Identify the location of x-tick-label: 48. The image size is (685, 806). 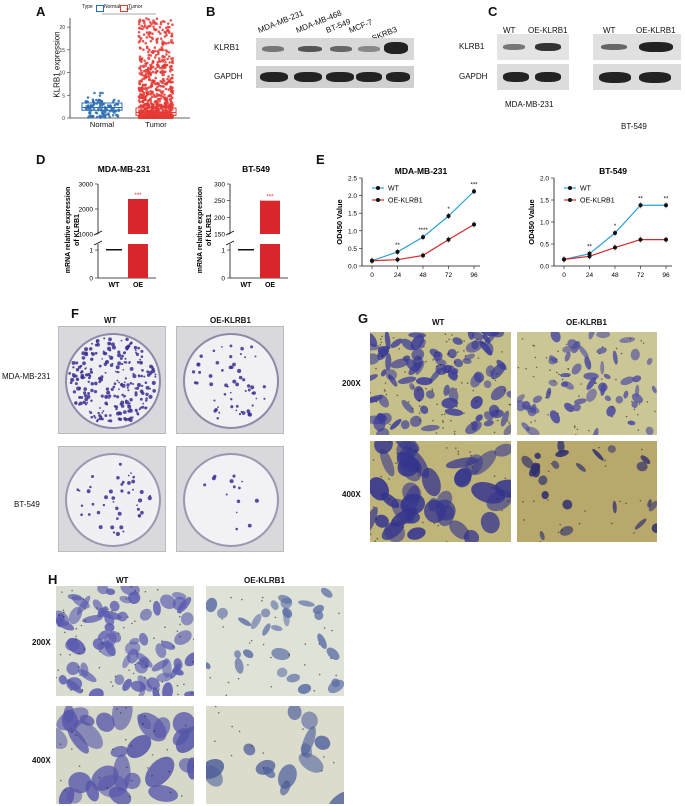
(615, 275).